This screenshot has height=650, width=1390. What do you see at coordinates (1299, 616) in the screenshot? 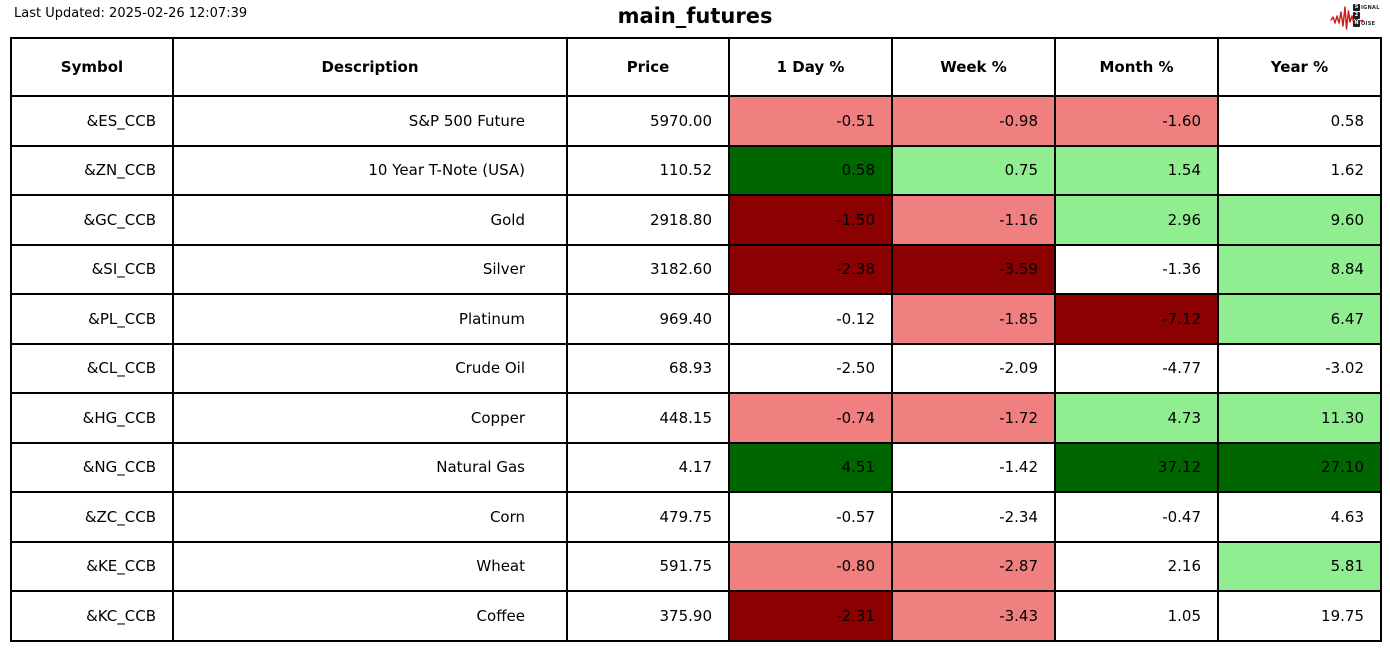
I see `year-pct-cell: 19.75` at bounding box center [1299, 616].